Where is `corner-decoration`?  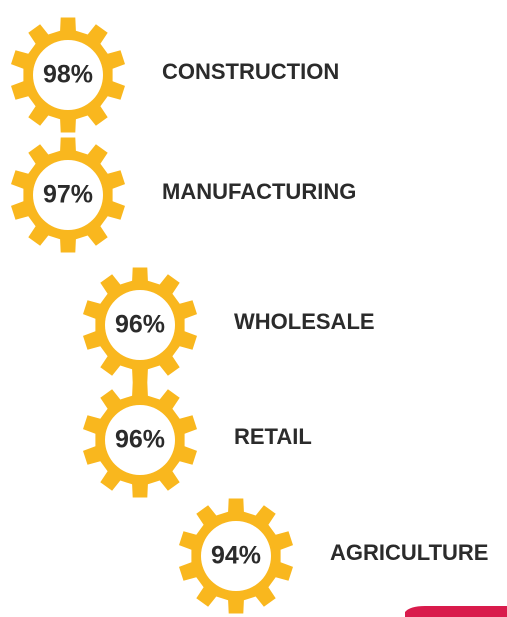
corner-decoration is located at coordinates (456, 611).